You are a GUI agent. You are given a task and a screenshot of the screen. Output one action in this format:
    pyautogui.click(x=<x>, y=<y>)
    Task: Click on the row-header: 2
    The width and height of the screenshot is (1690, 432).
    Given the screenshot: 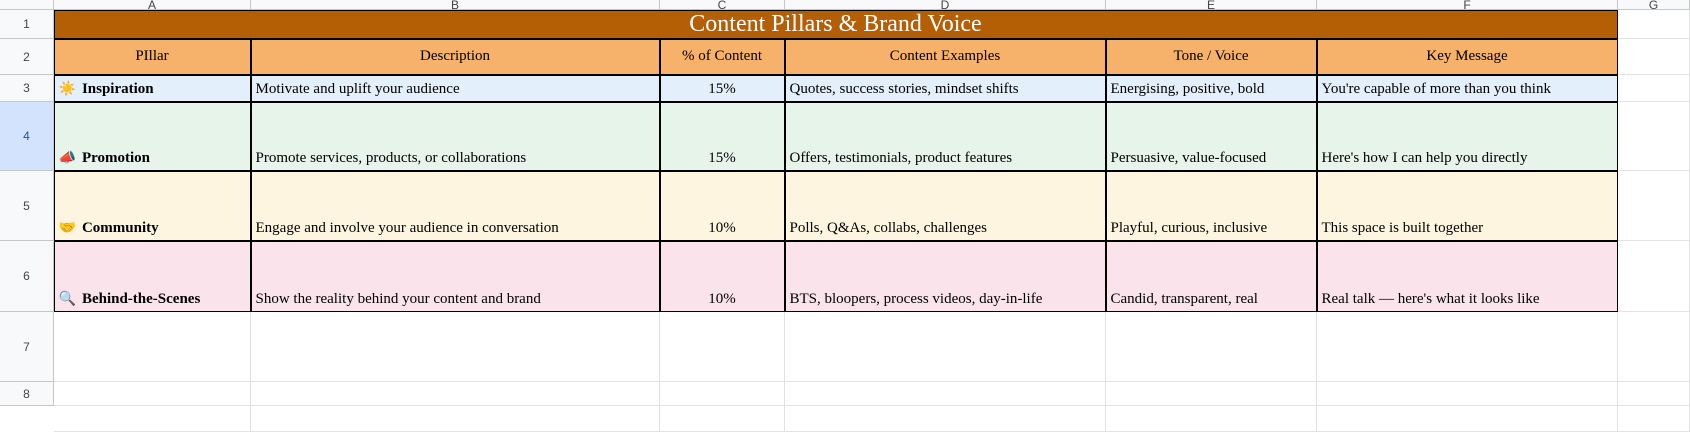 What is the action you would take?
    pyautogui.click(x=27, y=57)
    